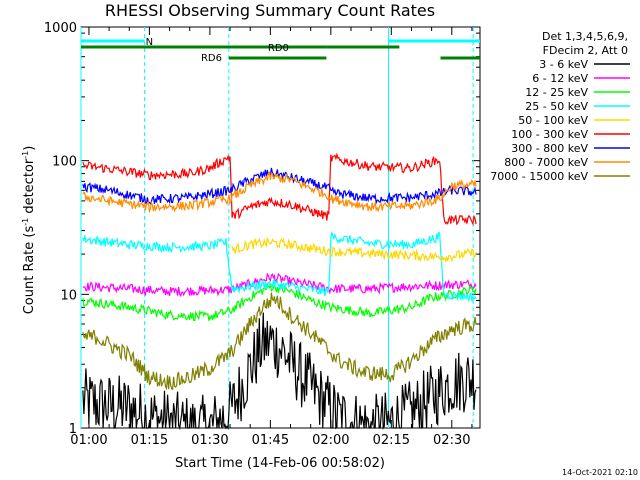 The width and height of the screenshot is (640, 480). What do you see at coordinates (64, 162) in the screenshot?
I see `y-tick-label-2: 100` at bounding box center [64, 162].